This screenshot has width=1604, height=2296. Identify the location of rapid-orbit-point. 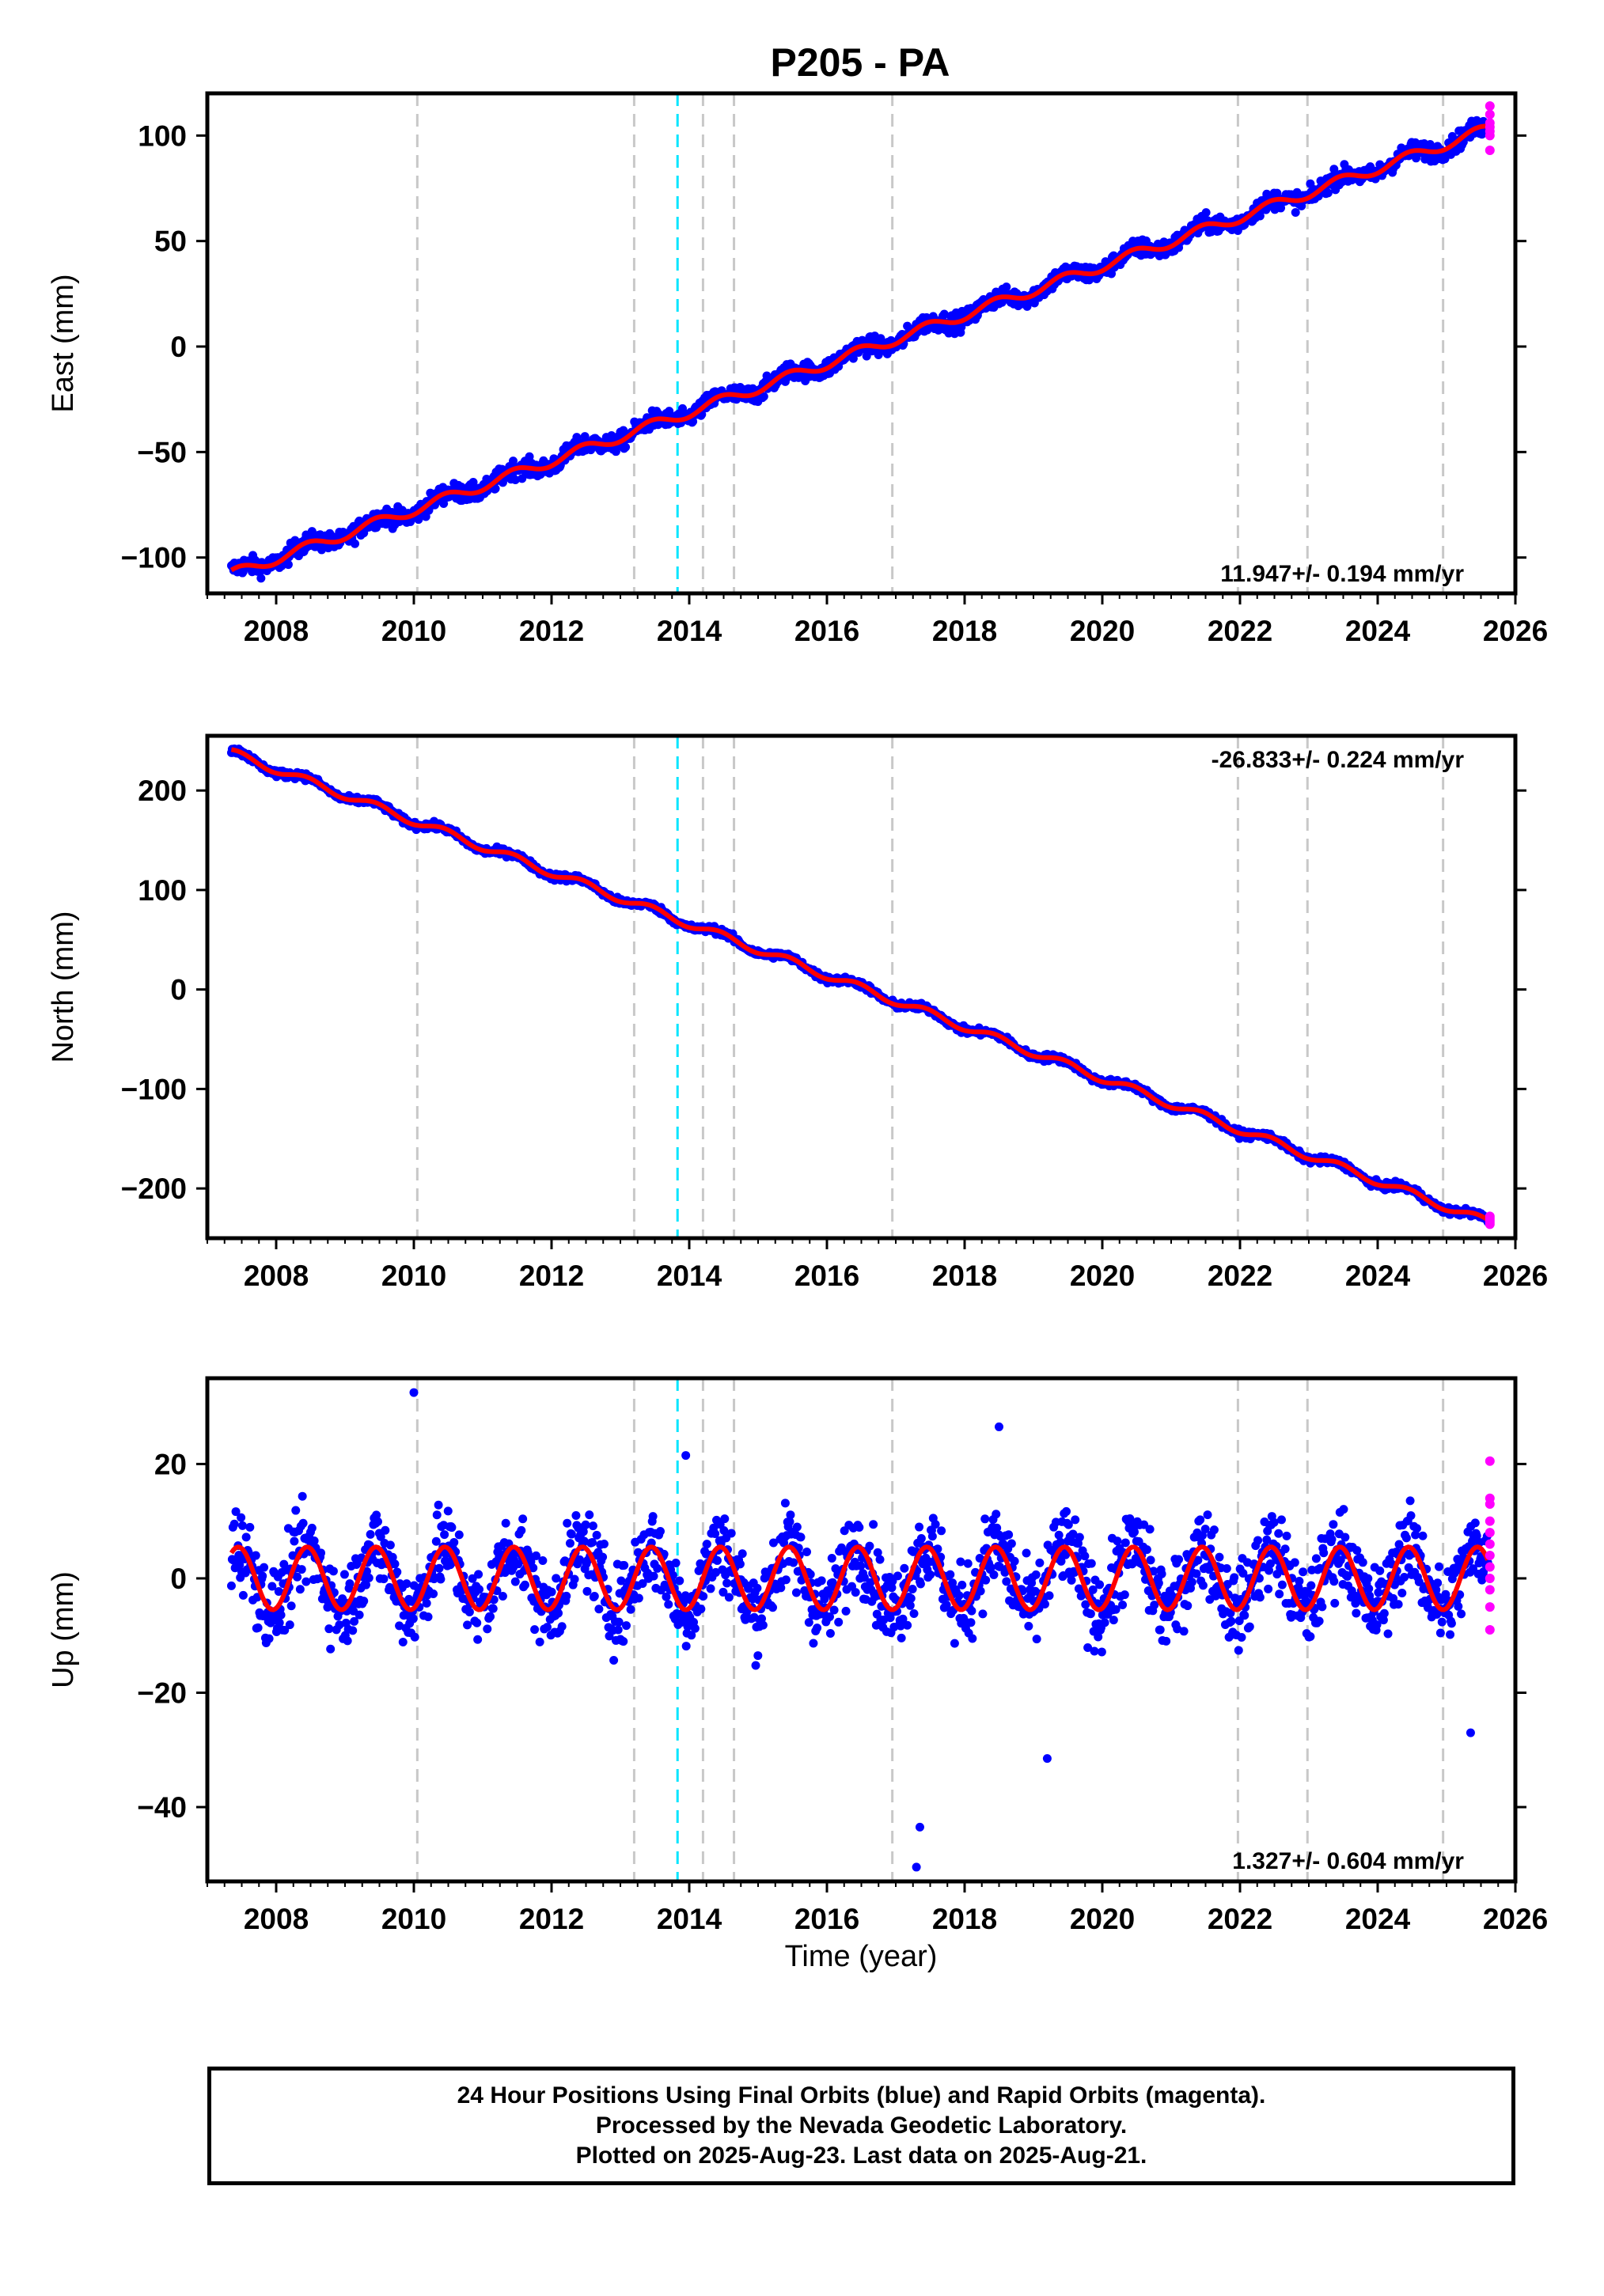
(1490, 136).